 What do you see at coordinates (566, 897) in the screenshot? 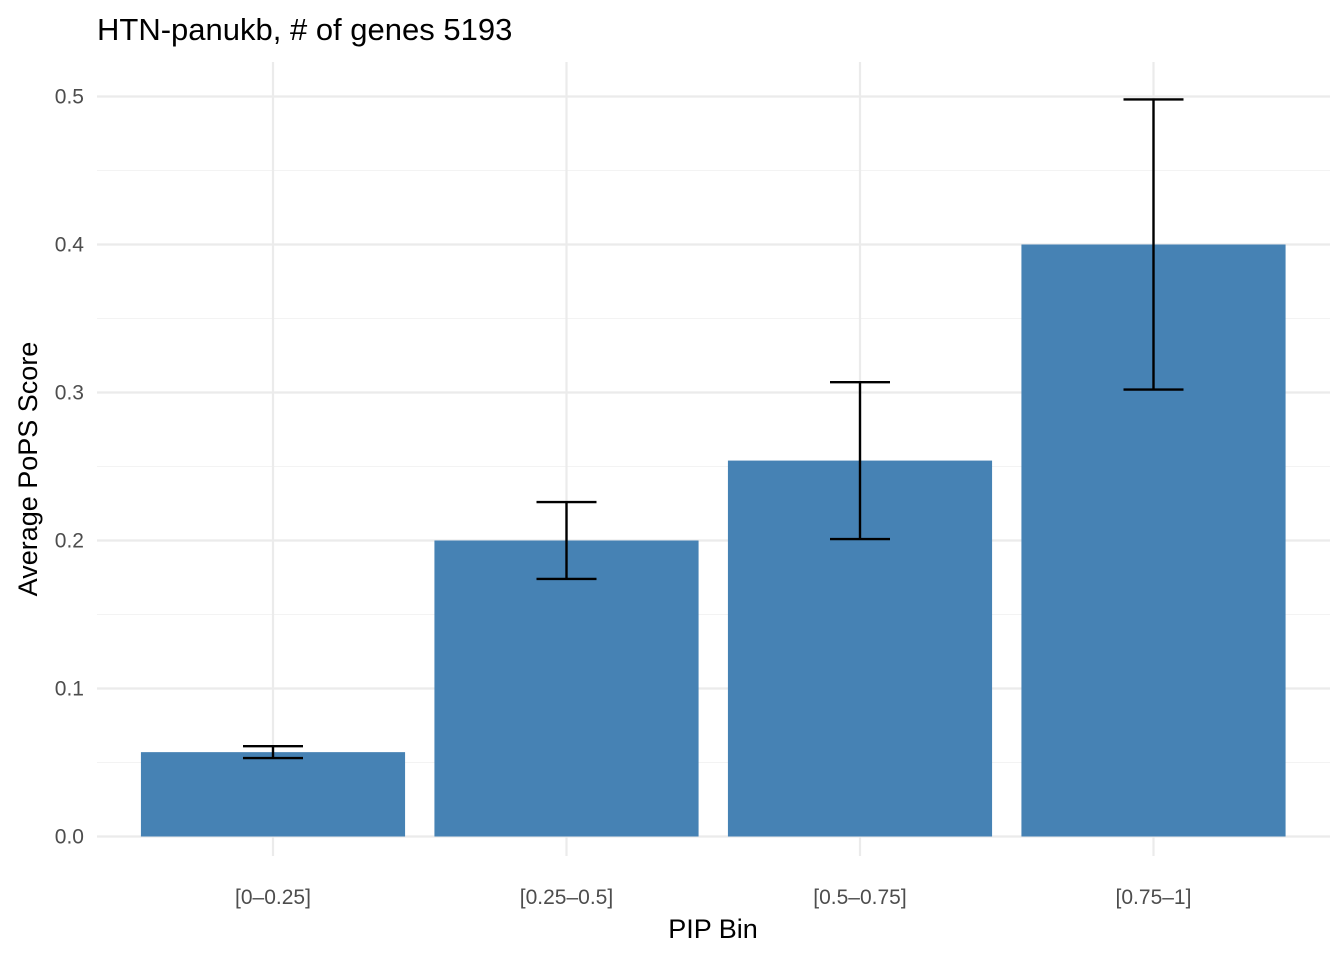
I see `x-tick-label: [0.25–0.5]` at bounding box center [566, 897].